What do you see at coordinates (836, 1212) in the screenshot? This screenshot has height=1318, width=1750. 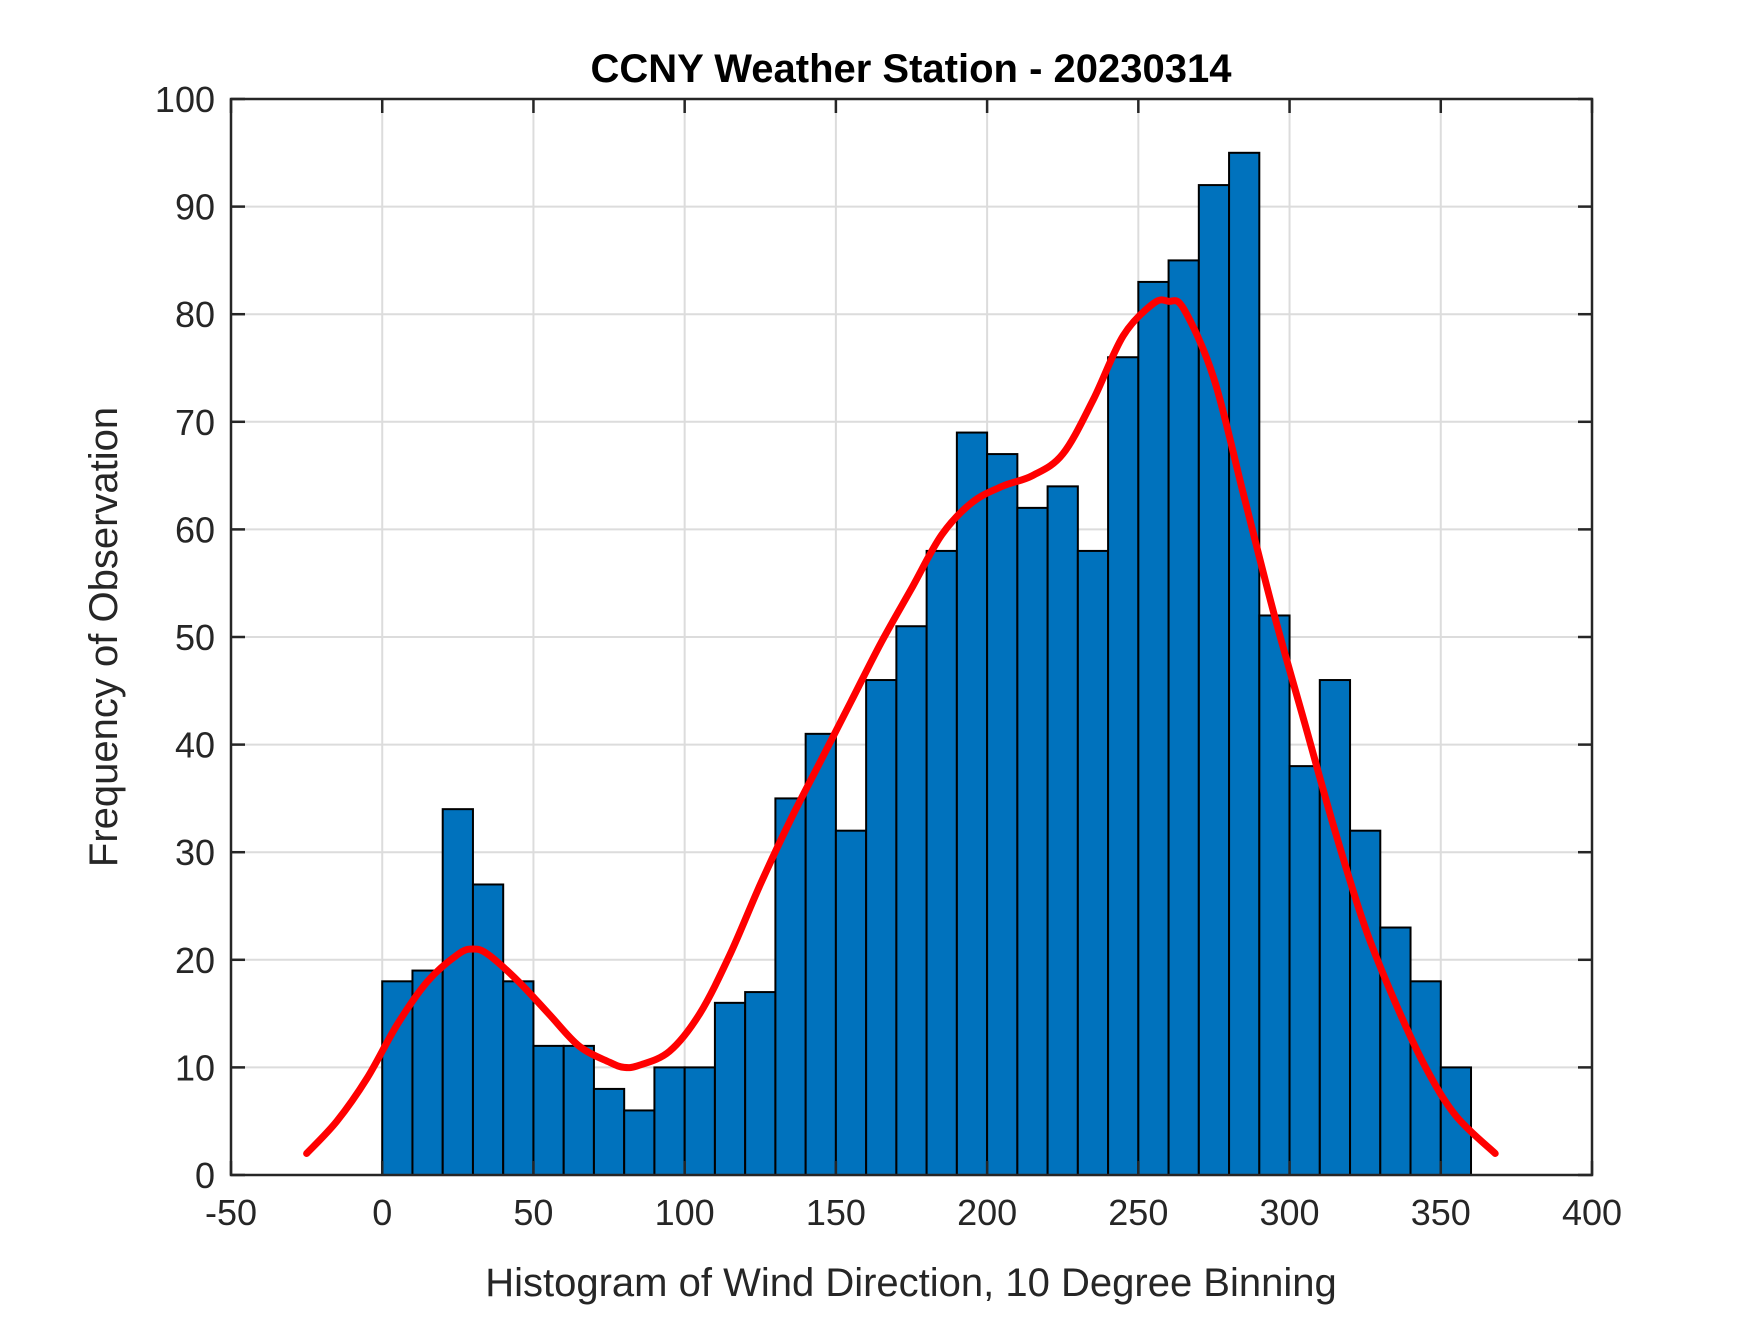 I see `x-tick-label: 150` at bounding box center [836, 1212].